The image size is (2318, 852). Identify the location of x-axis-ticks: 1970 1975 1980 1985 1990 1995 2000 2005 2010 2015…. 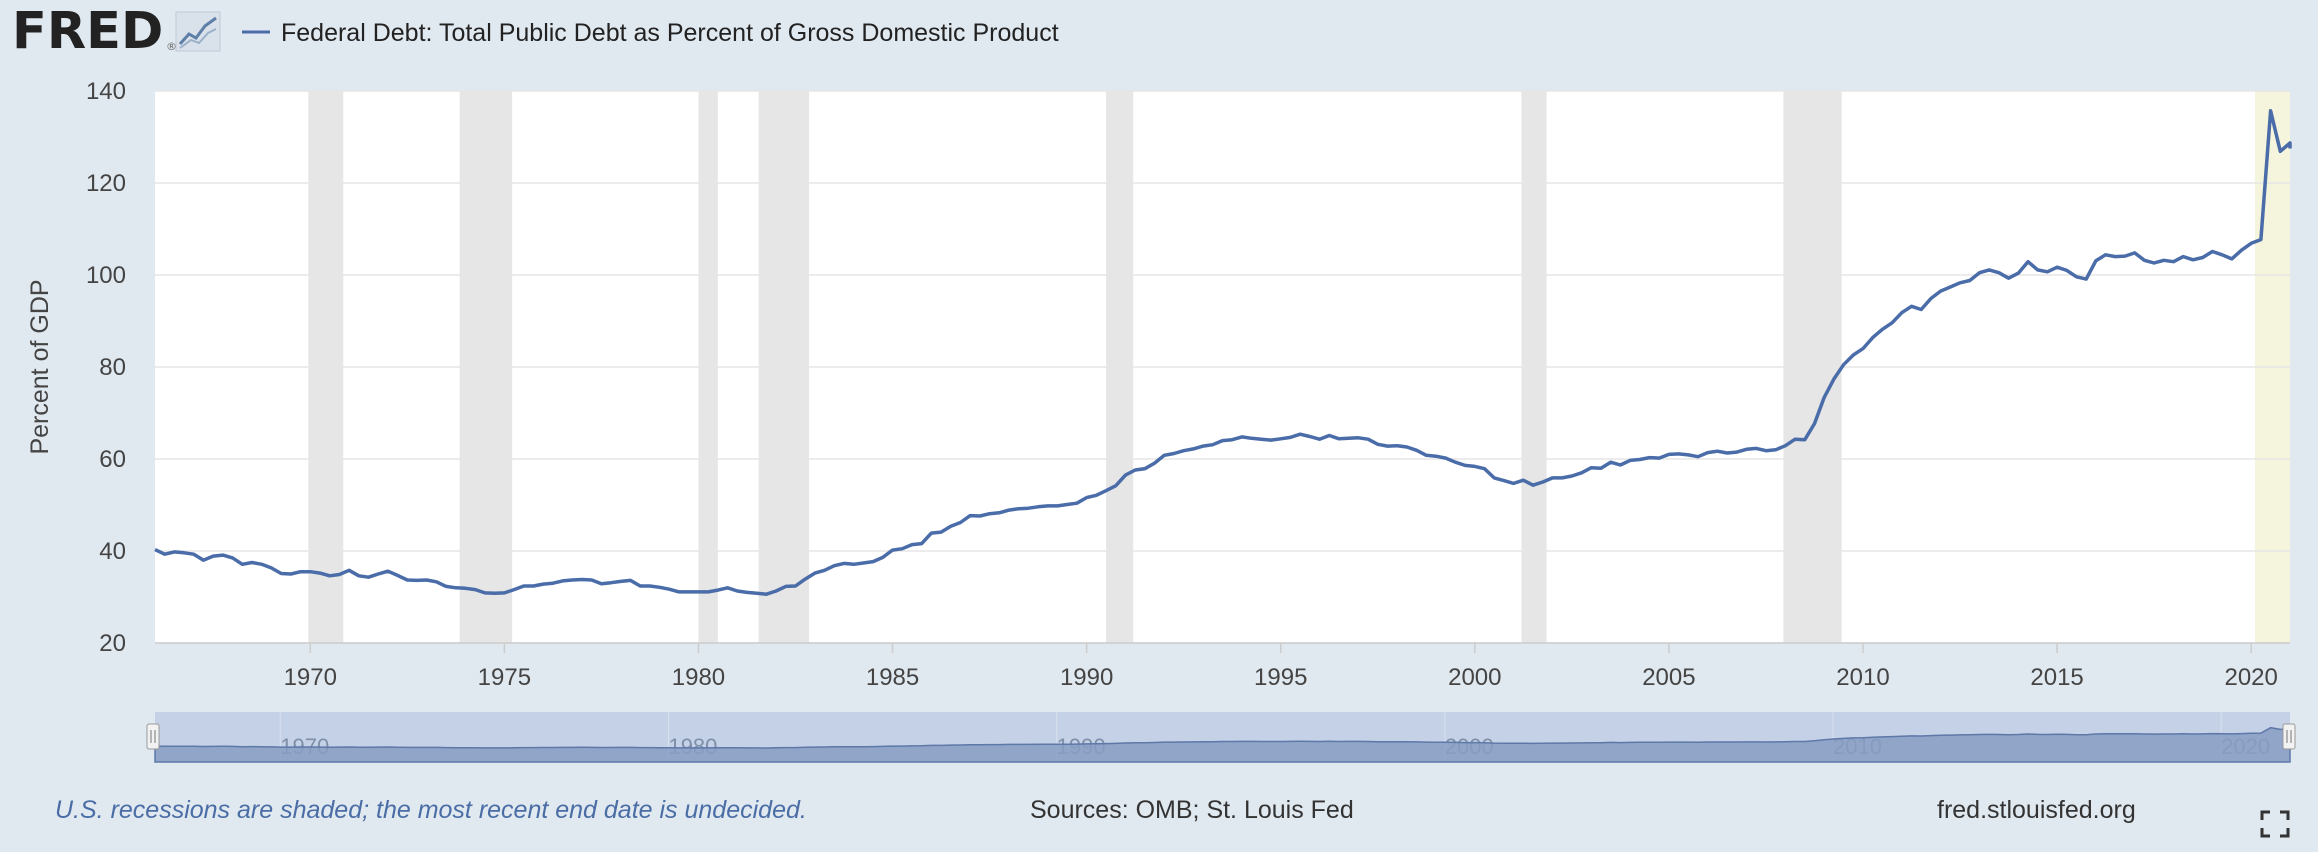
(1222, 666).